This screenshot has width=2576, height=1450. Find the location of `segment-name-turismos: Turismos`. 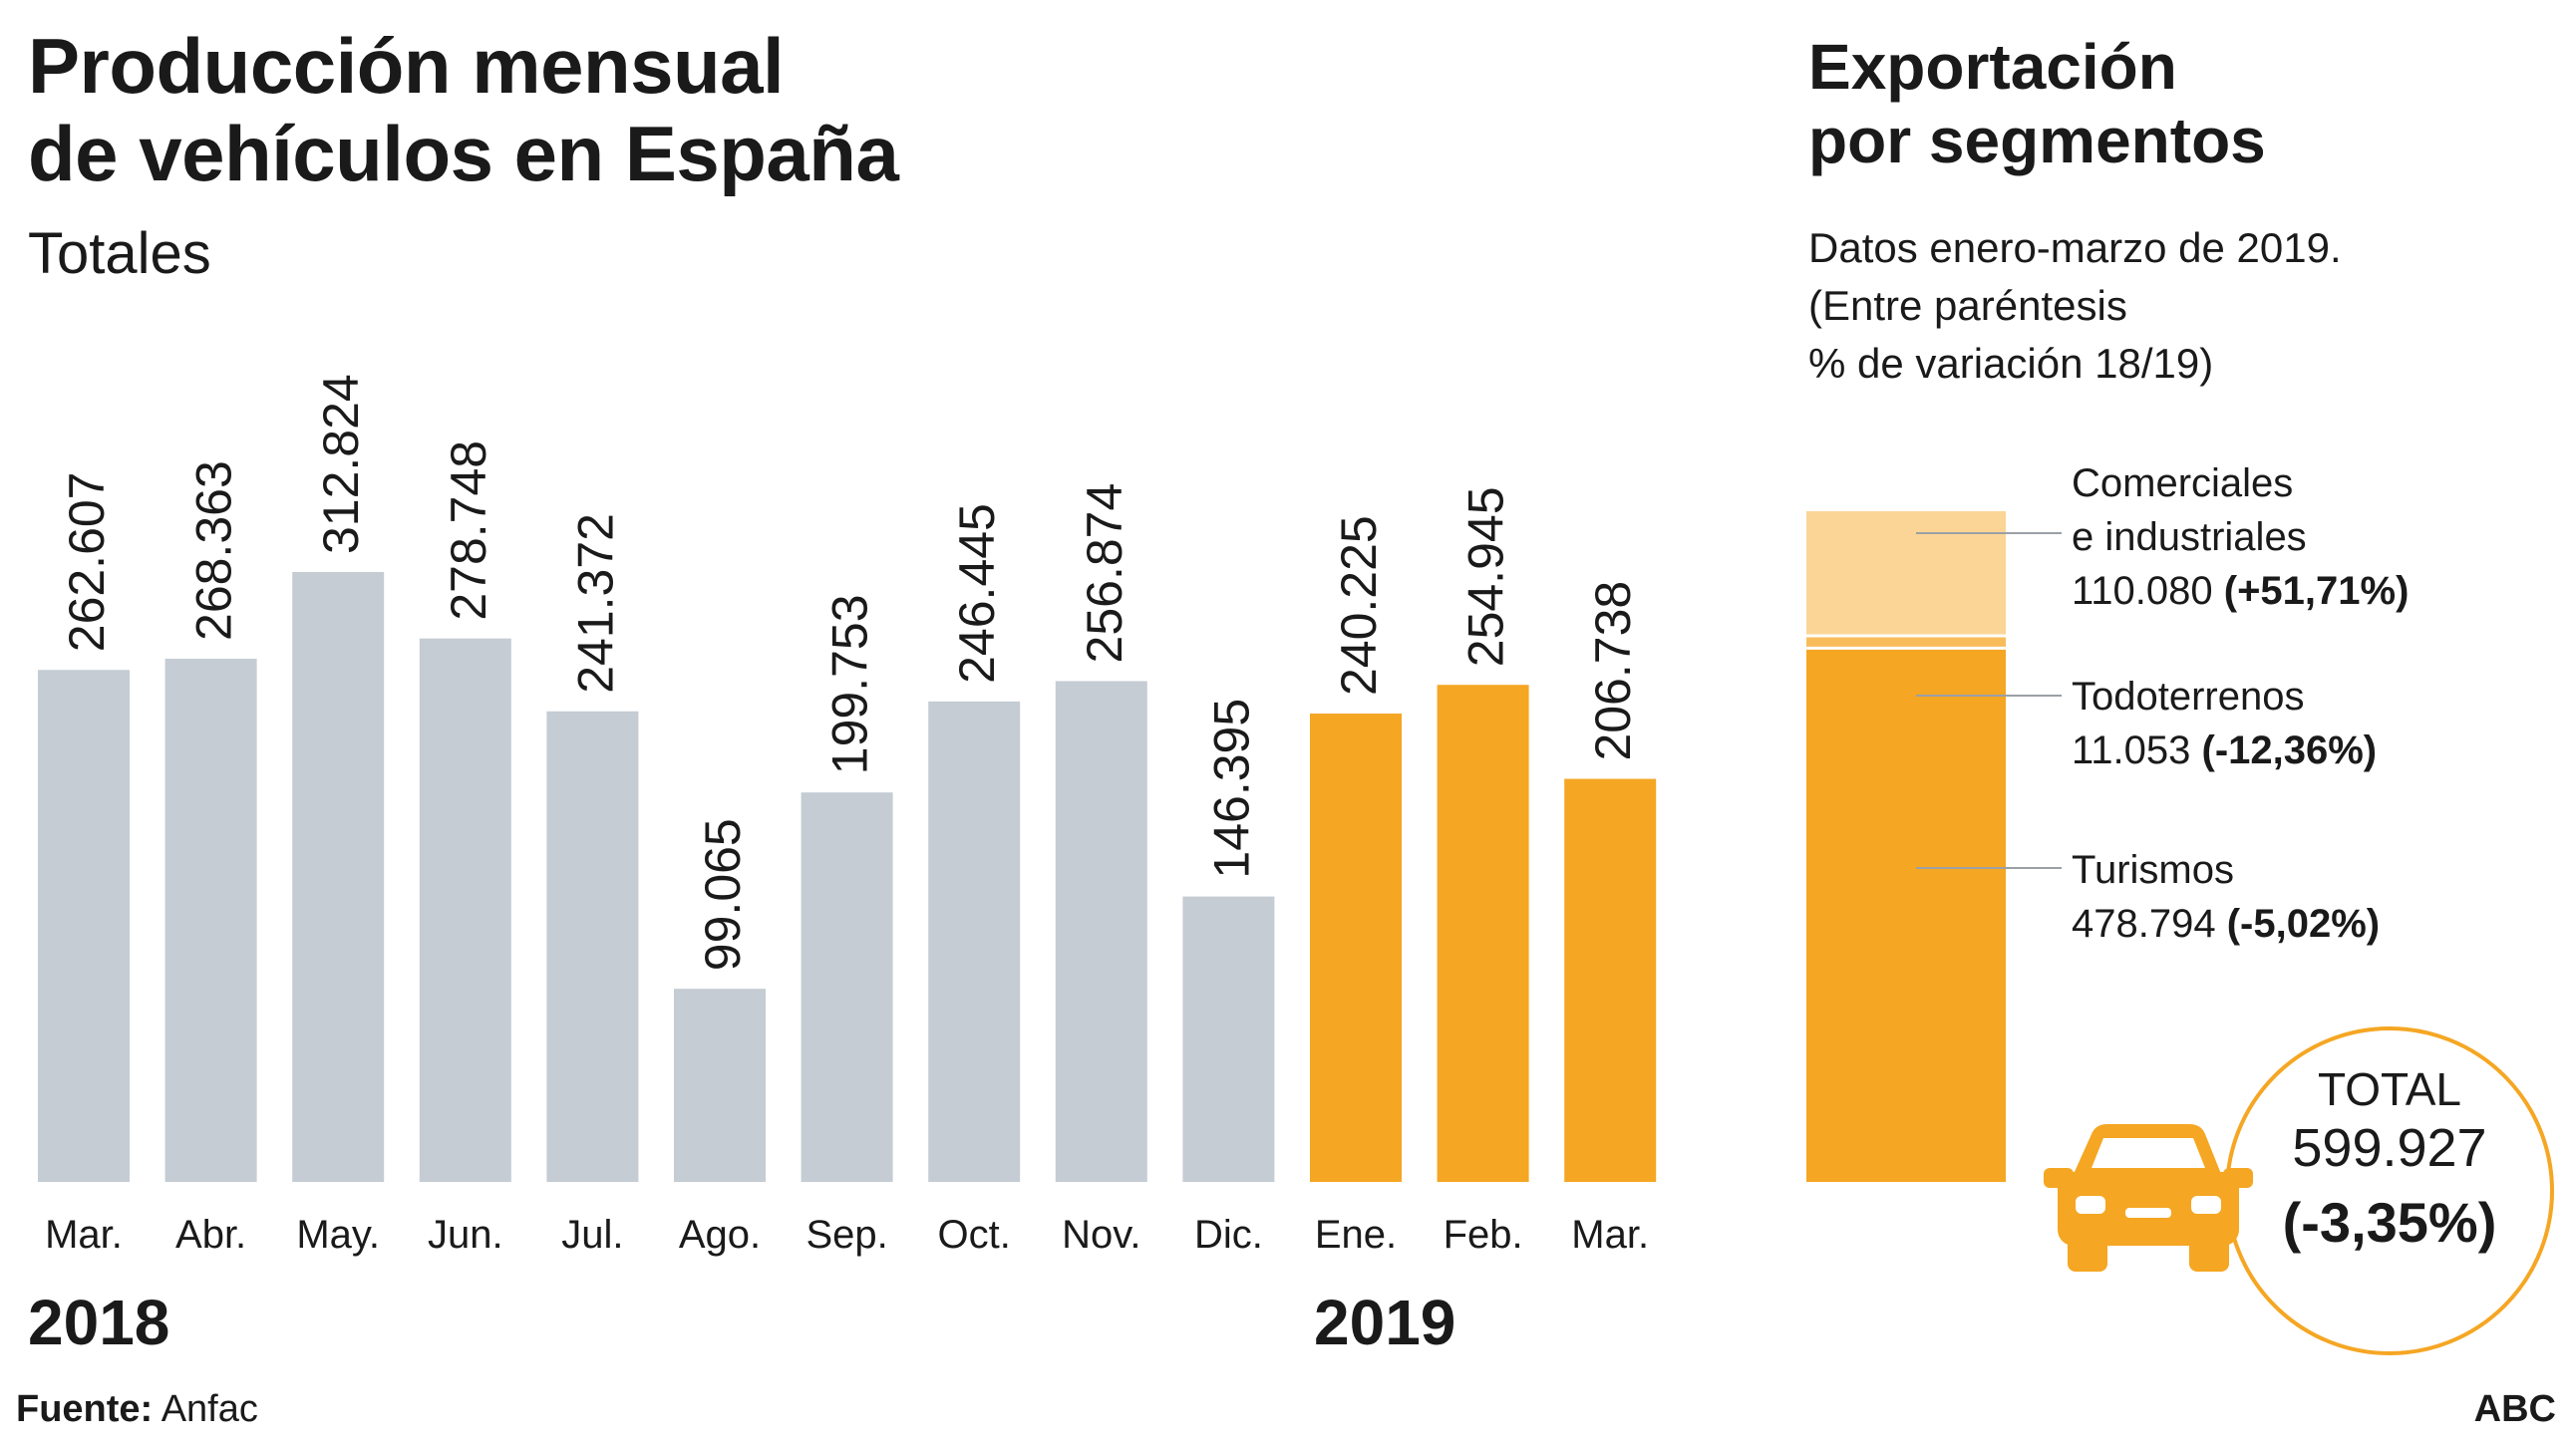

segment-name-turismos: Turismos is located at coordinates (2153, 870).